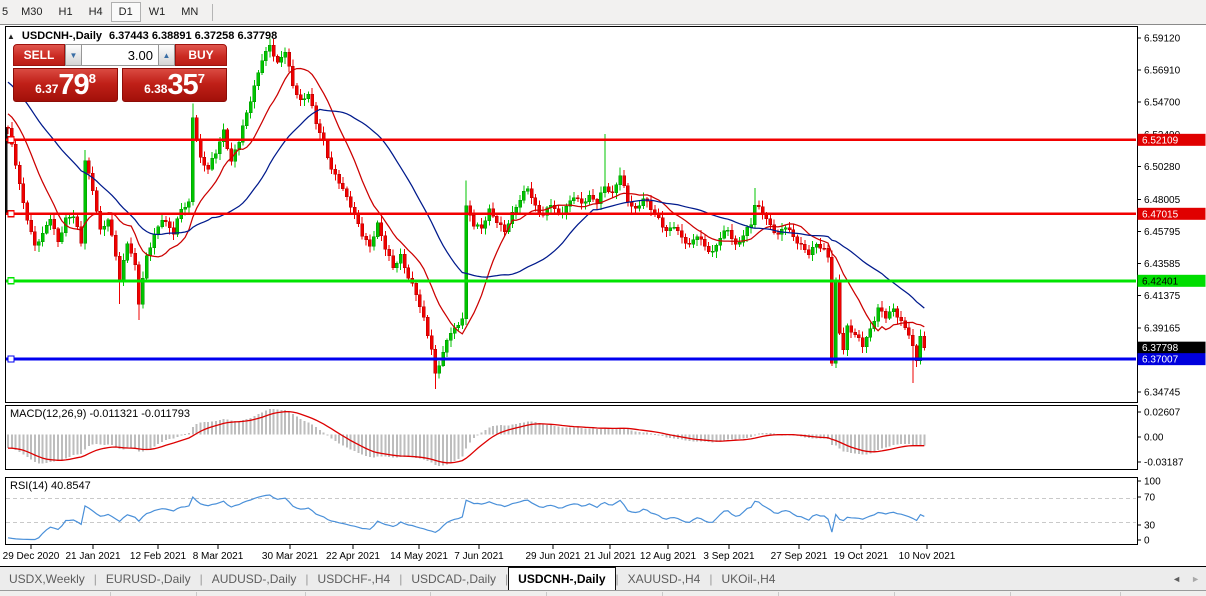  I want to click on buy-button: BUY, so click(201, 55).